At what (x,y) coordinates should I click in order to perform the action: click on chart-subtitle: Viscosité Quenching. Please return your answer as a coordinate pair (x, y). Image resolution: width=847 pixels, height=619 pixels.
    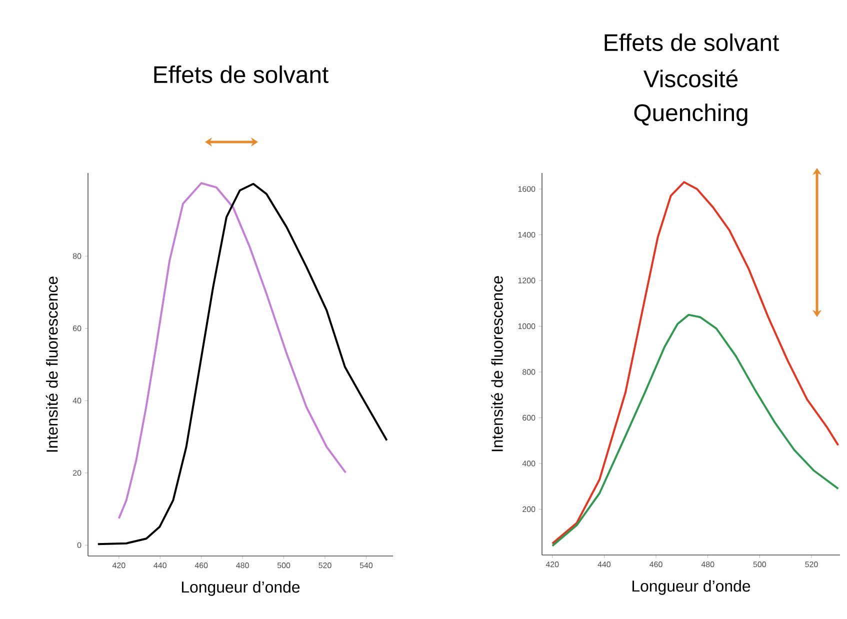
    Looking at the image, I should click on (691, 98).